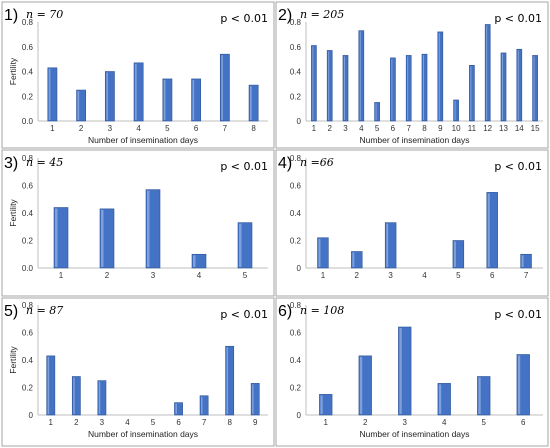 The width and height of the screenshot is (550, 448). I want to click on y-tick-label: 0.0, so click(28, 121).